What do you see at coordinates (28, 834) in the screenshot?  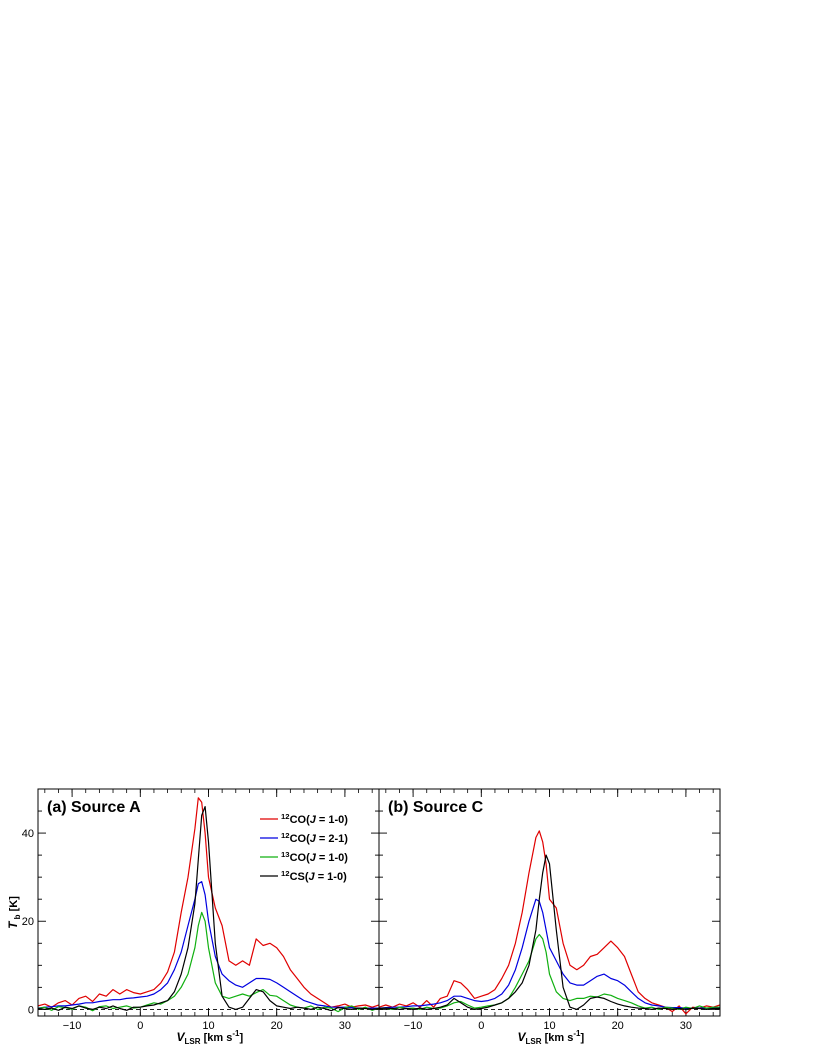 I see `y-tick-label: 40` at bounding box center [28, 834].